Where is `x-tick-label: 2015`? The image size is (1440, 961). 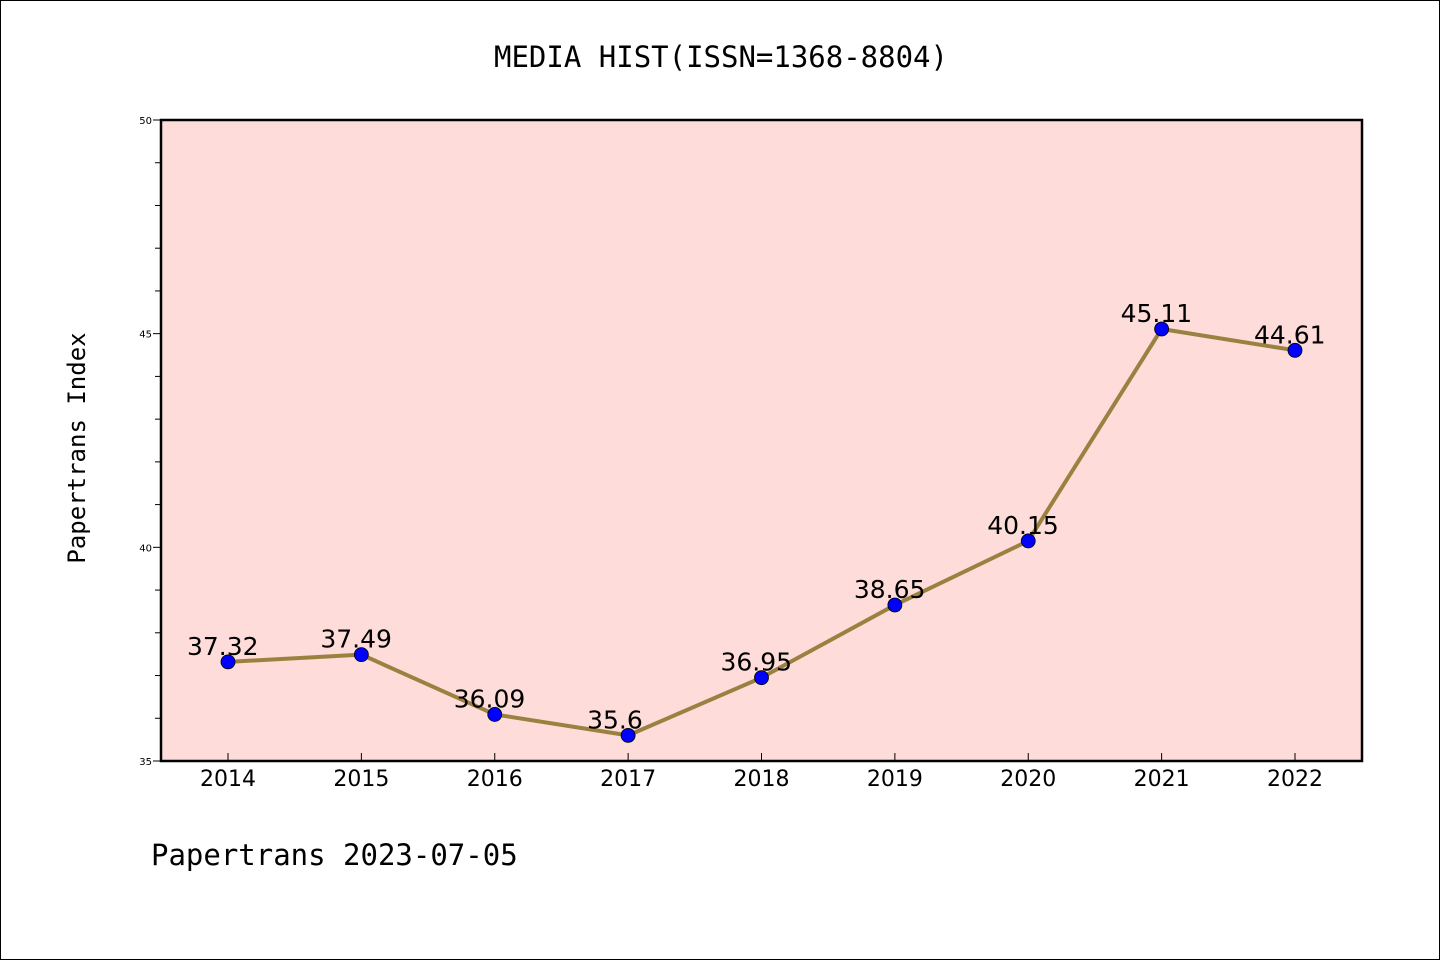
x-tick-label: 2015 is located at coordinates (361, 779).